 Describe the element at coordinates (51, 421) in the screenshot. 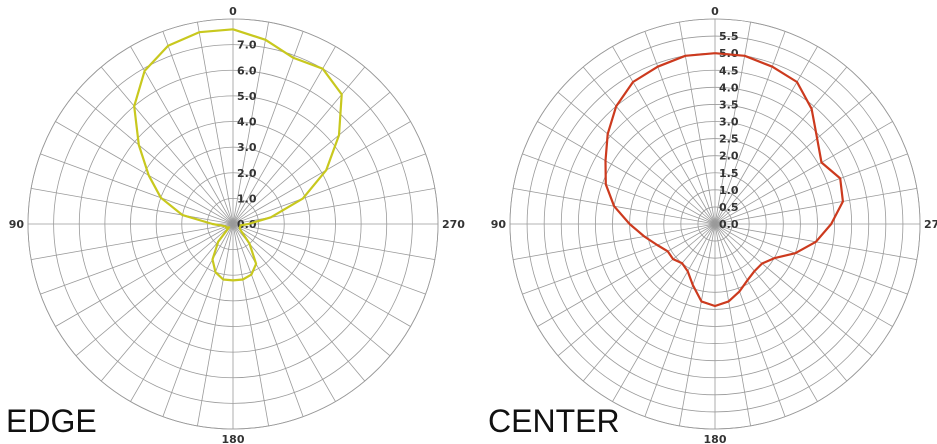

I see `chart-caption: EDGE` at that location.